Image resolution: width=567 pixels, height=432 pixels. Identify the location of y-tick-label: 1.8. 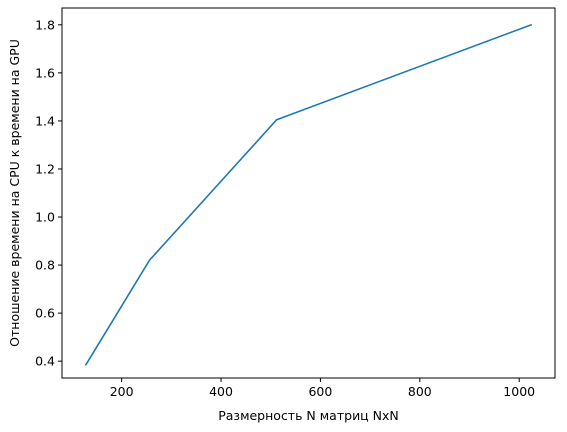
(45, 24).